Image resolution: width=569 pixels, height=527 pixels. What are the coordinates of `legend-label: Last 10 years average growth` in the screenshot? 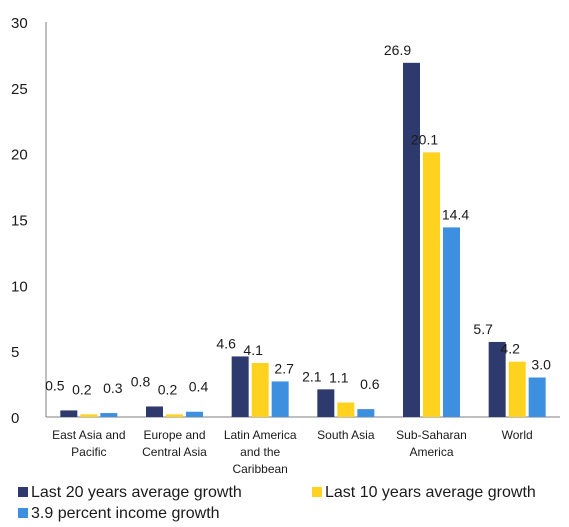 It's located at (430, 492).